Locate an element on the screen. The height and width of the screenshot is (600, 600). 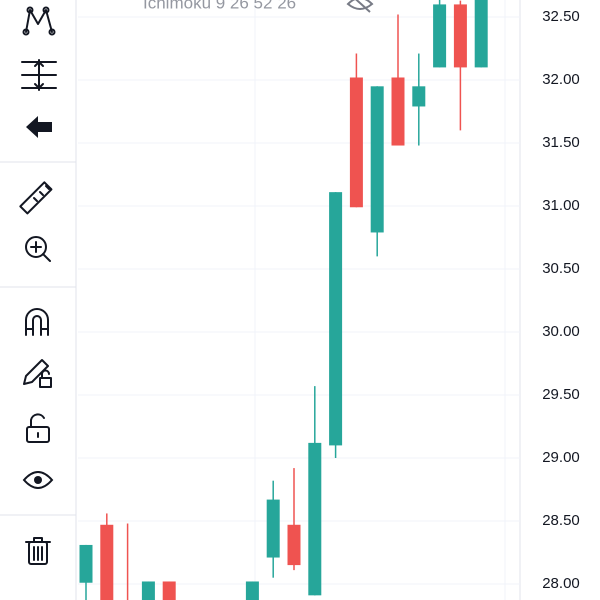
back-button is located at coordinates (39, 127).